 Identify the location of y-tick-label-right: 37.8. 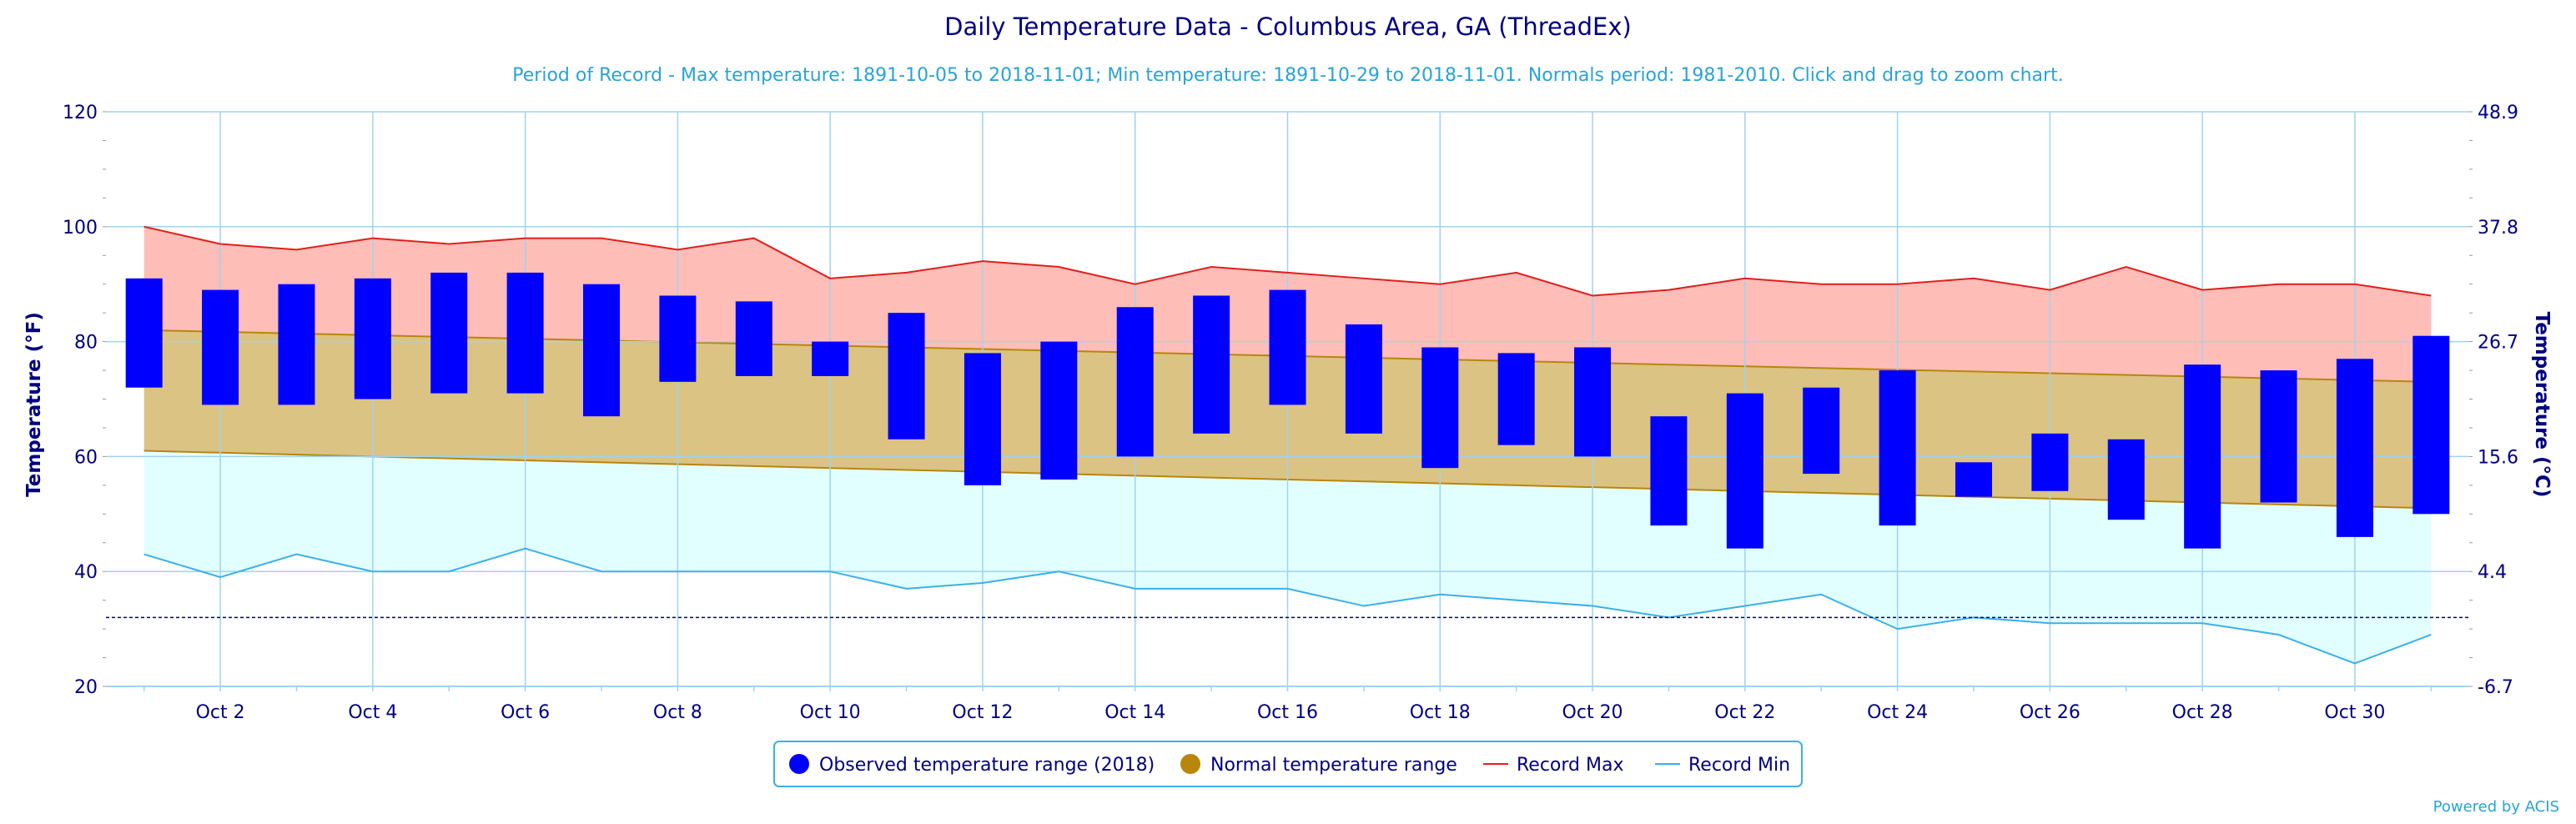
(2498, 228).